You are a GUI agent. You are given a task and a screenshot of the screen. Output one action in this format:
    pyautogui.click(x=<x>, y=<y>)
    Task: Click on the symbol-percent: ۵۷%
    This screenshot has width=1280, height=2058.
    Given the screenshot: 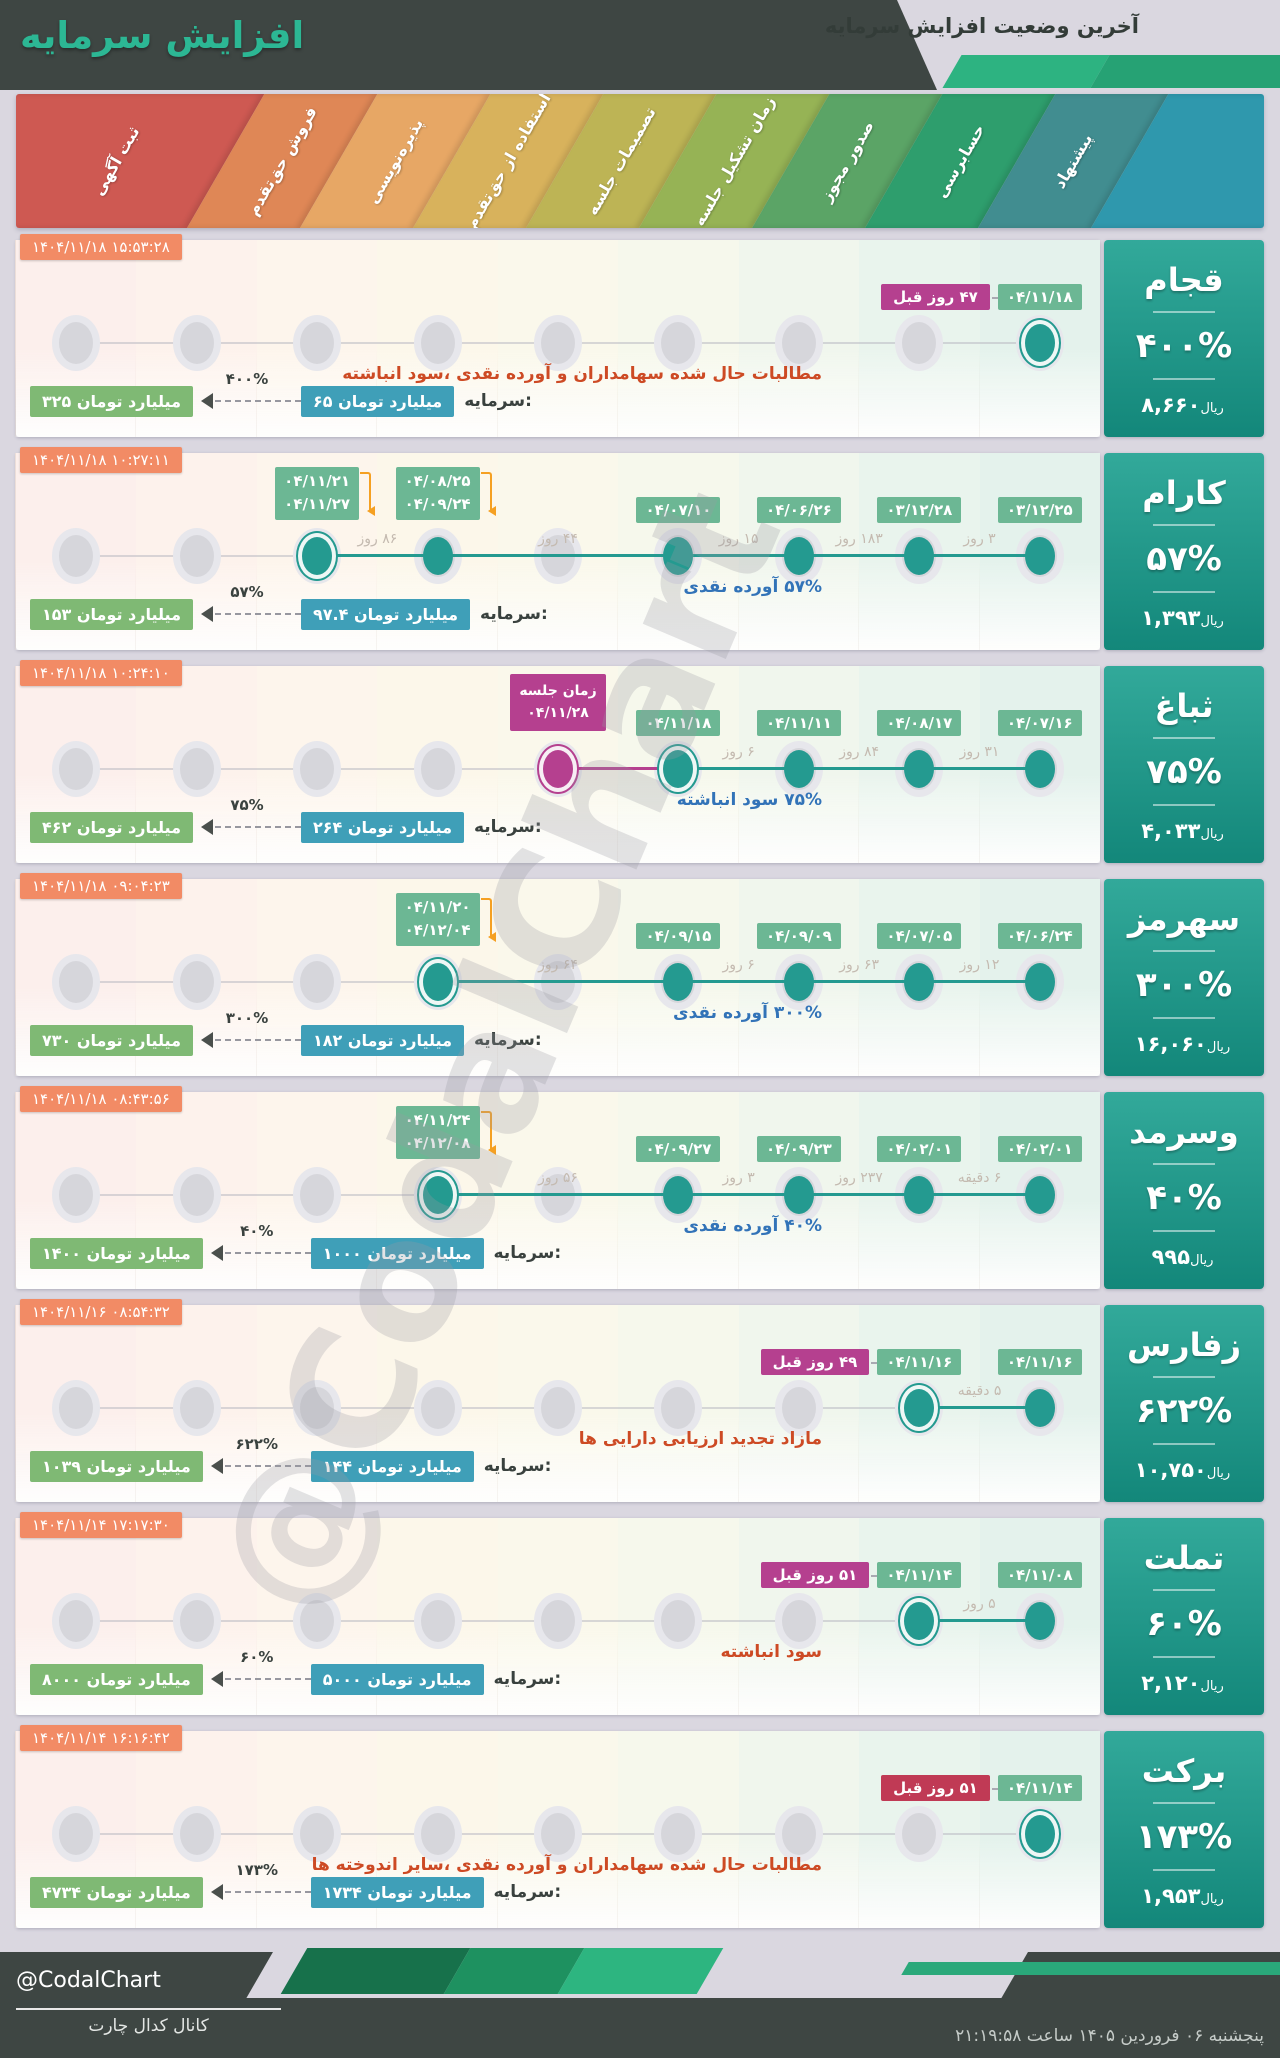 What is the action you would take?
    pyautogui.click(x=1184, y=558)
    